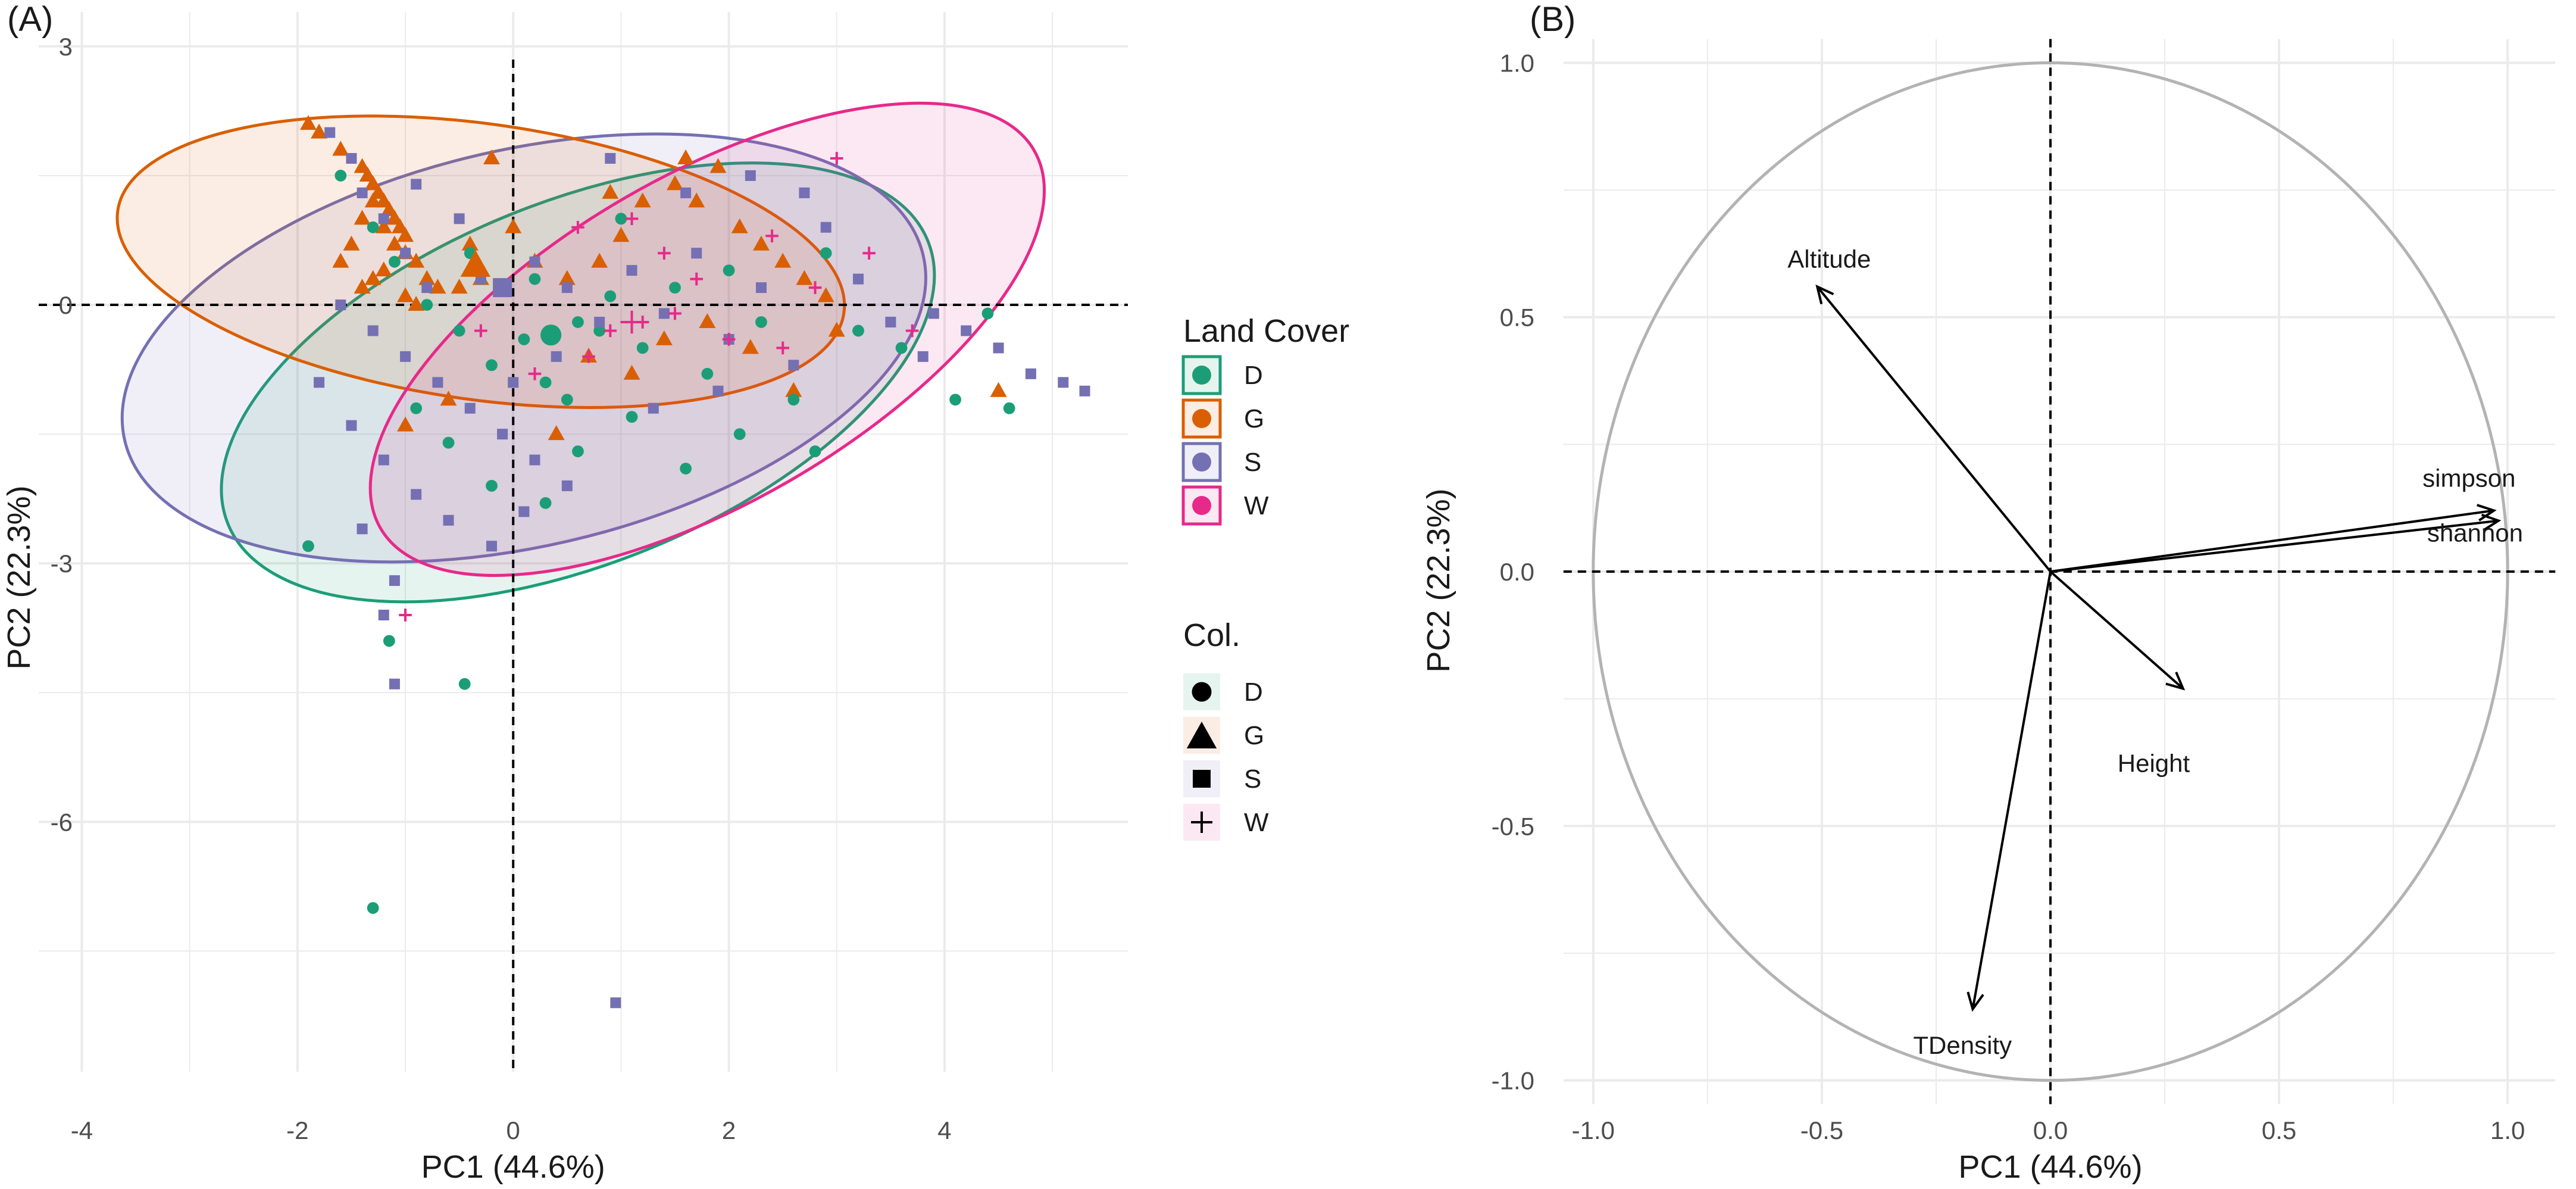 Image resolution: width=2576 pixels, height=1189 pixels. Describe the element at coordinates (297, 1130) in the screenshot. I see `a-x-tick-label: -2` at that location.